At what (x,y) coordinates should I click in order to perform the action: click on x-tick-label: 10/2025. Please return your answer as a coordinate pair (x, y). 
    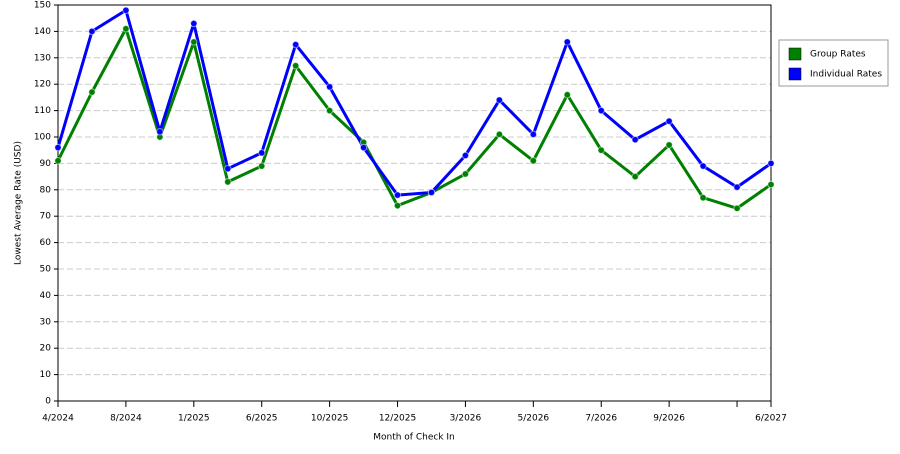
    Looking at the image, I should click on (329, 419).